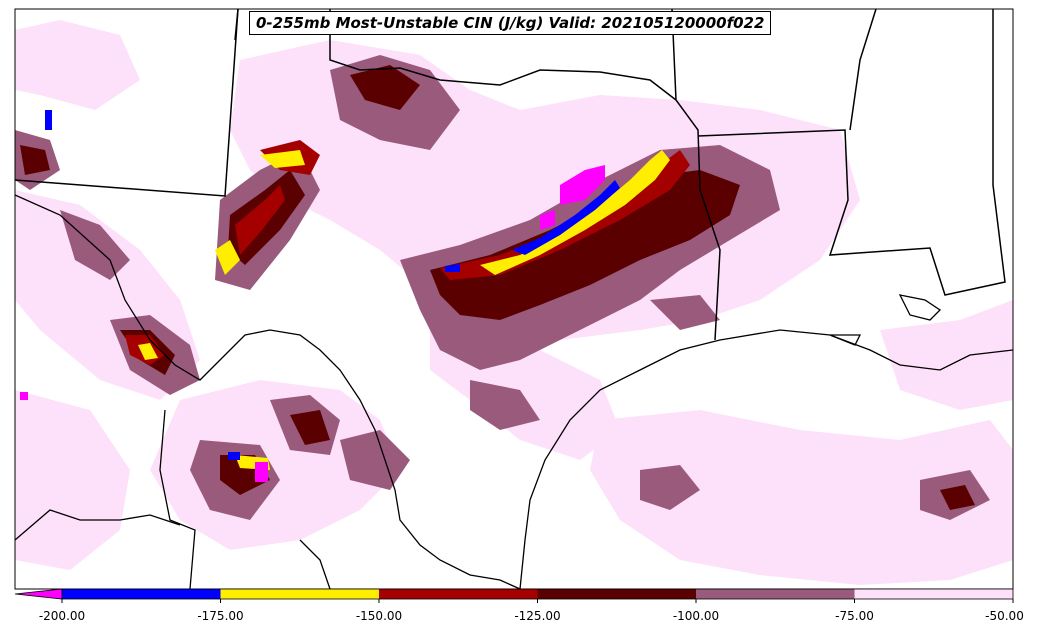  Describe the element at coordinates (854, 616) in the screenshot. I see `colorbar-tick-label: -75.00` at that location.